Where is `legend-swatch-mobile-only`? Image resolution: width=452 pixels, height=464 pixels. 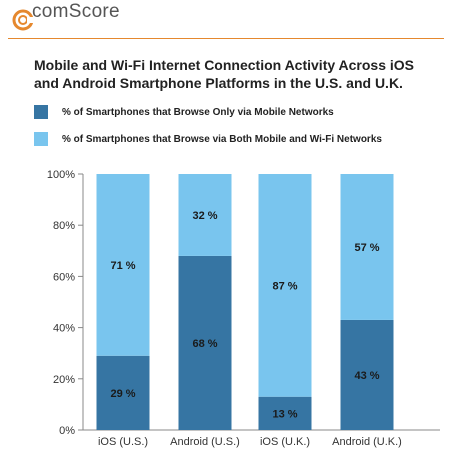
legend-swatch-mobile-only is located at coordinates (41, 112).